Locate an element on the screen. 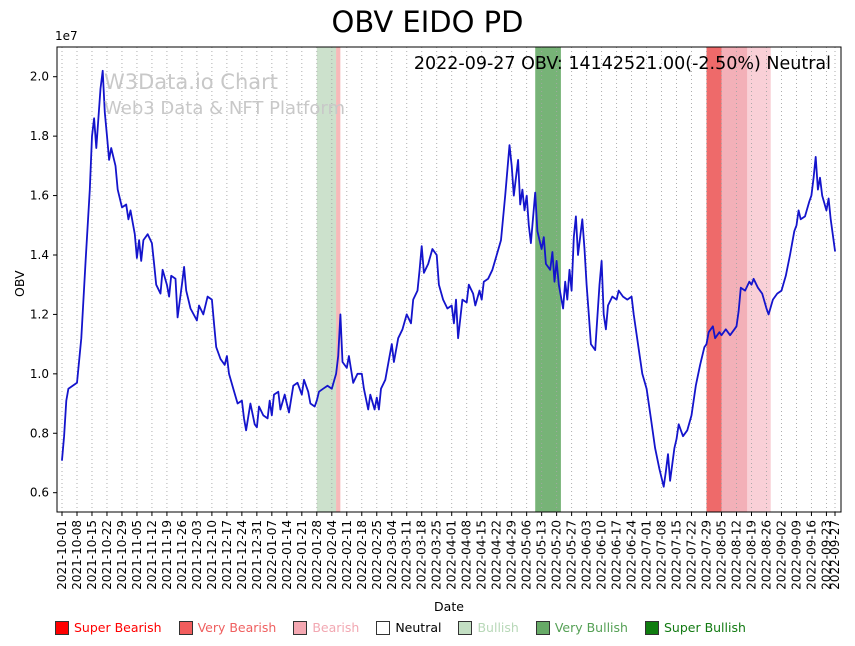  legend-item-super-bearish: Super Bearish is located at coordinates (108, 627).